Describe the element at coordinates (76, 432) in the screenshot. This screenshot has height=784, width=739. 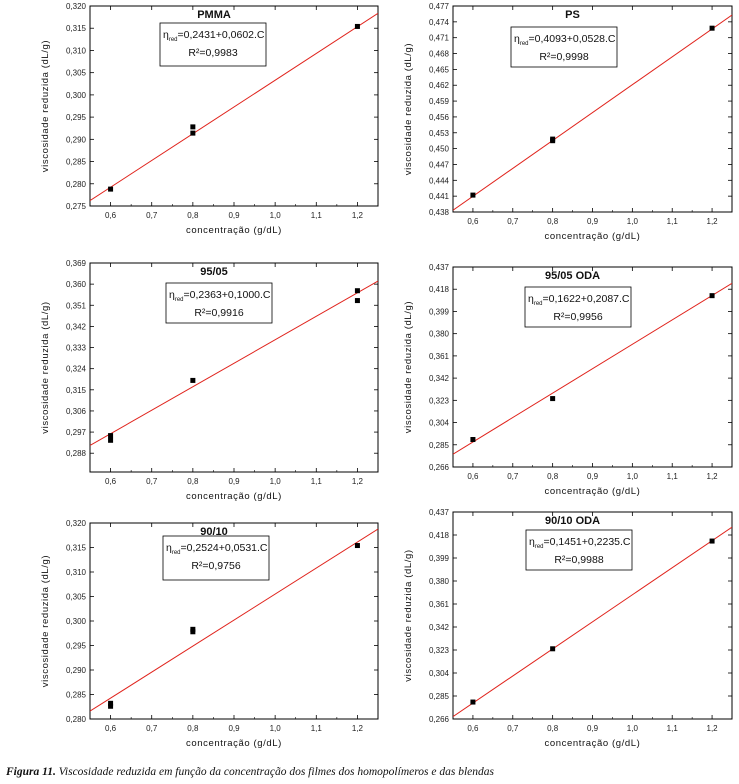
I see `y-tick-label: 0,297` at that location.